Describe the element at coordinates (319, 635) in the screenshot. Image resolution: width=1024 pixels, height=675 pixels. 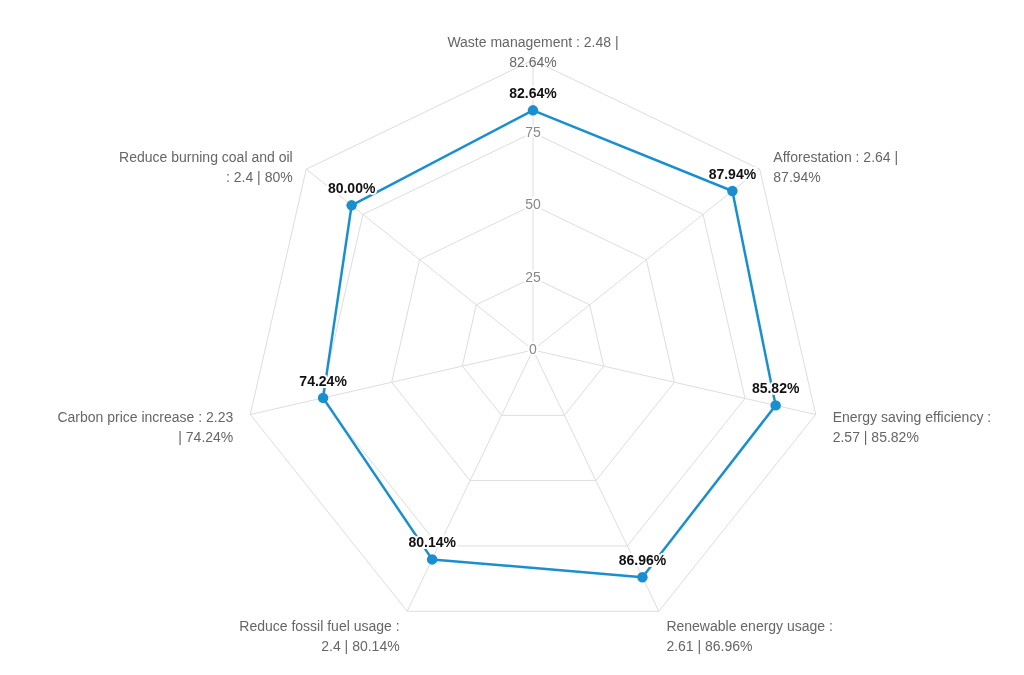
I see `spoke-label: Reduce fossil fuel usage : 2.4 | 80.14%` at that location.